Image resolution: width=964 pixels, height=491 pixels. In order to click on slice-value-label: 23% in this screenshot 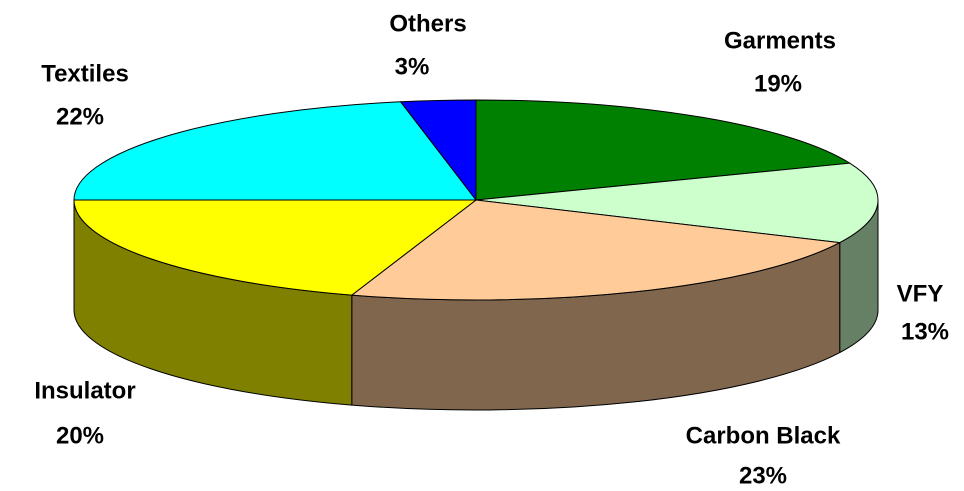, I will do `click(763, 475)`.